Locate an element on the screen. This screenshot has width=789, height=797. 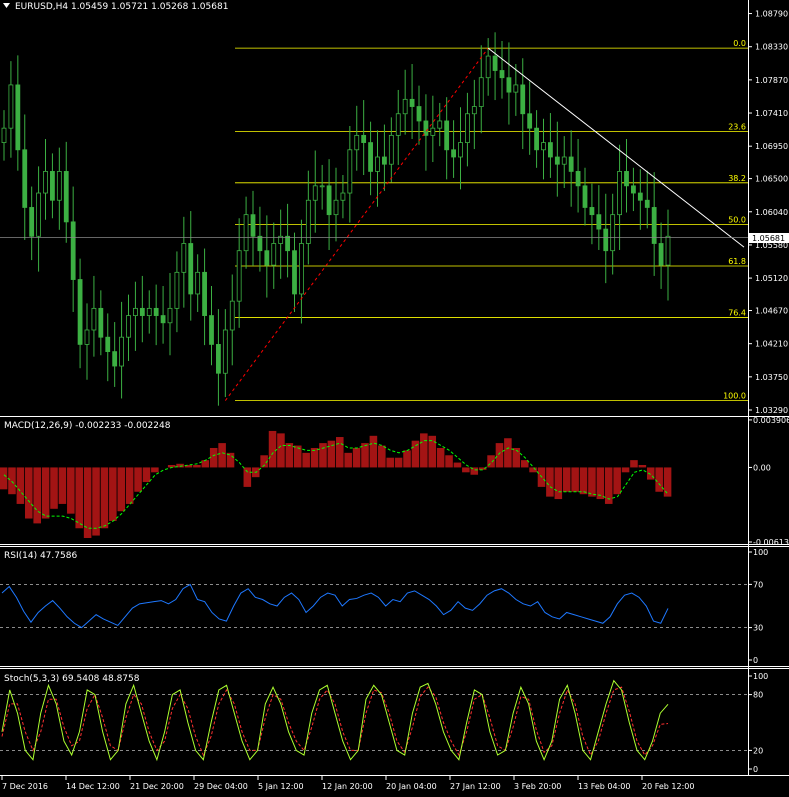
downtrend-line is located at coordinates (616, 147).